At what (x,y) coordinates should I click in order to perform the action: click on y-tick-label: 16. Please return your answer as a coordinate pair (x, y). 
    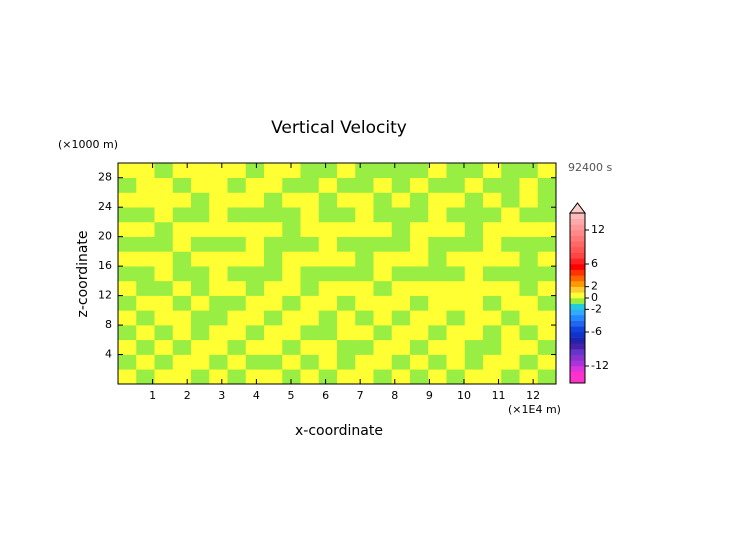
    Looking at the image, I should click on (105, 265).